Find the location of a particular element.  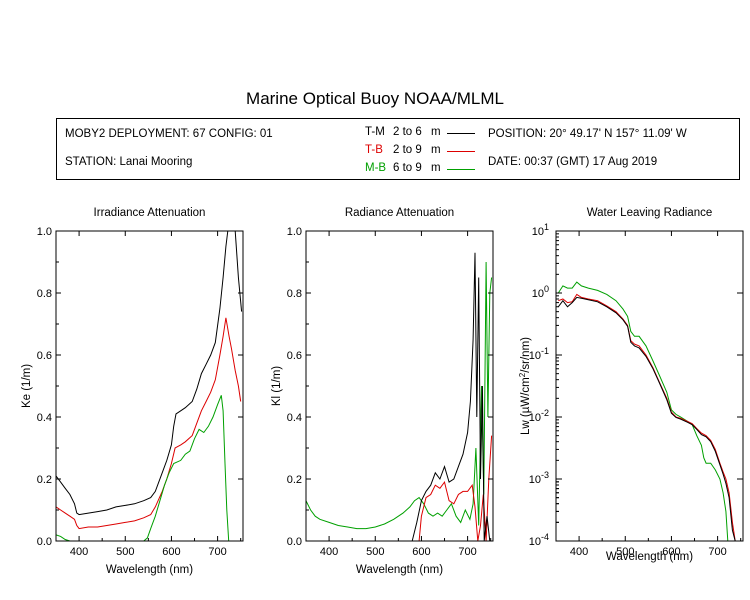

legend-code-tm: T-M is located at coordinates (375, 132).